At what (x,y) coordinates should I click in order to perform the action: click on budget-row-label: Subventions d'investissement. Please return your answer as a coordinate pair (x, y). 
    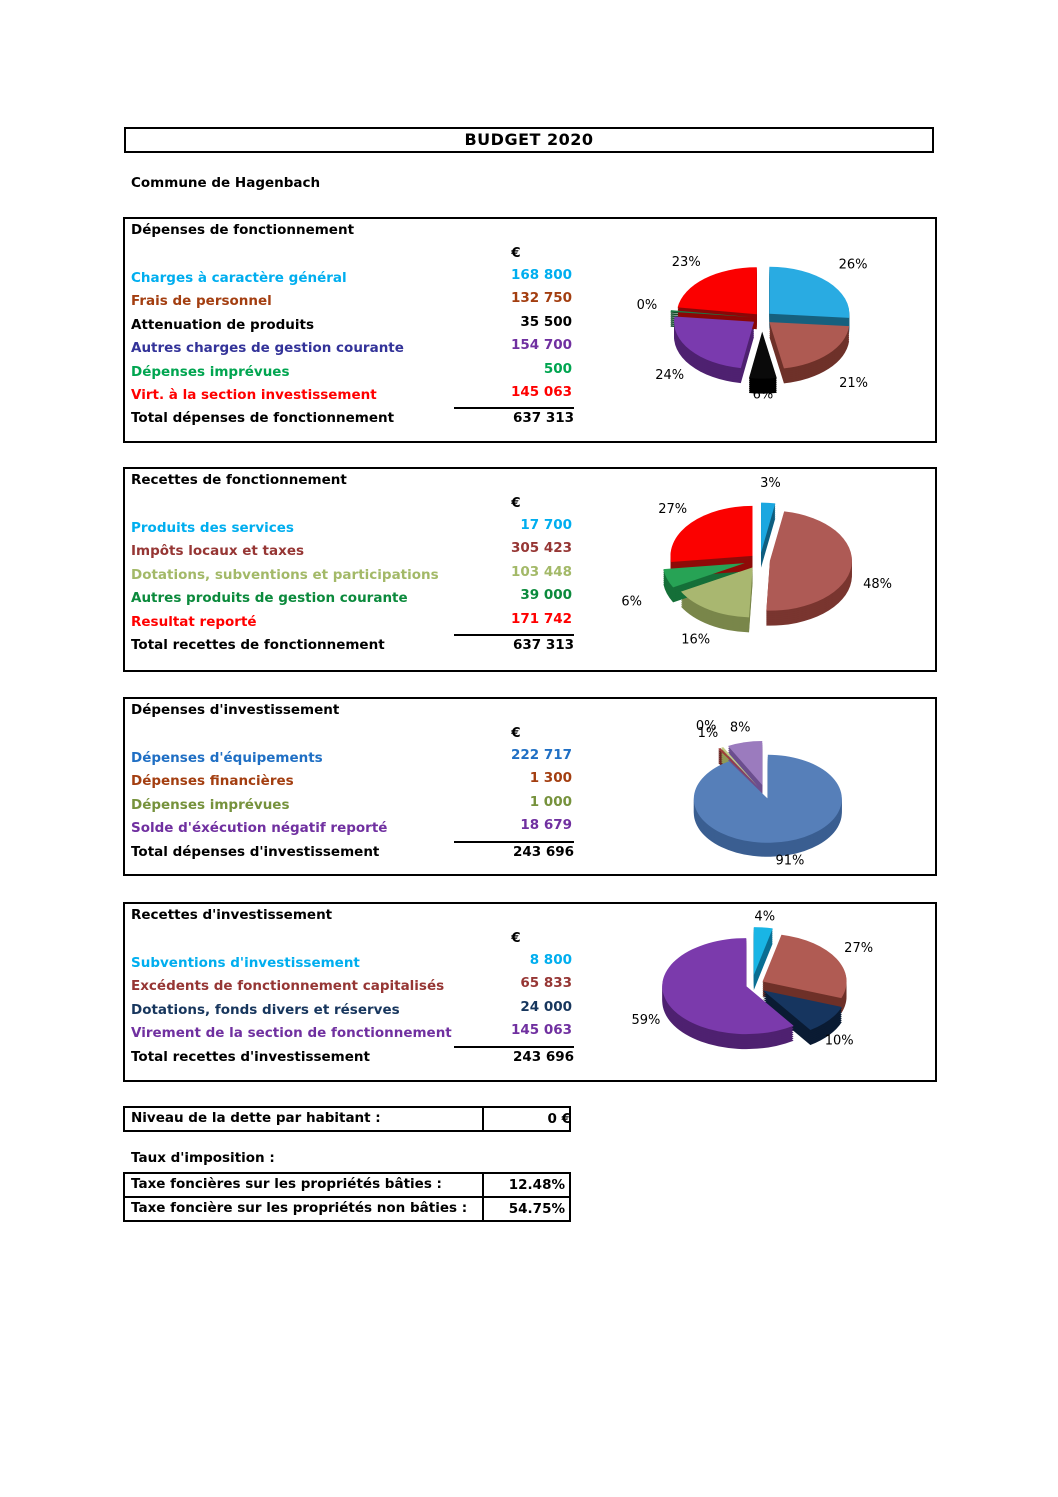
    Looking at the image, I should click on (245, 963).